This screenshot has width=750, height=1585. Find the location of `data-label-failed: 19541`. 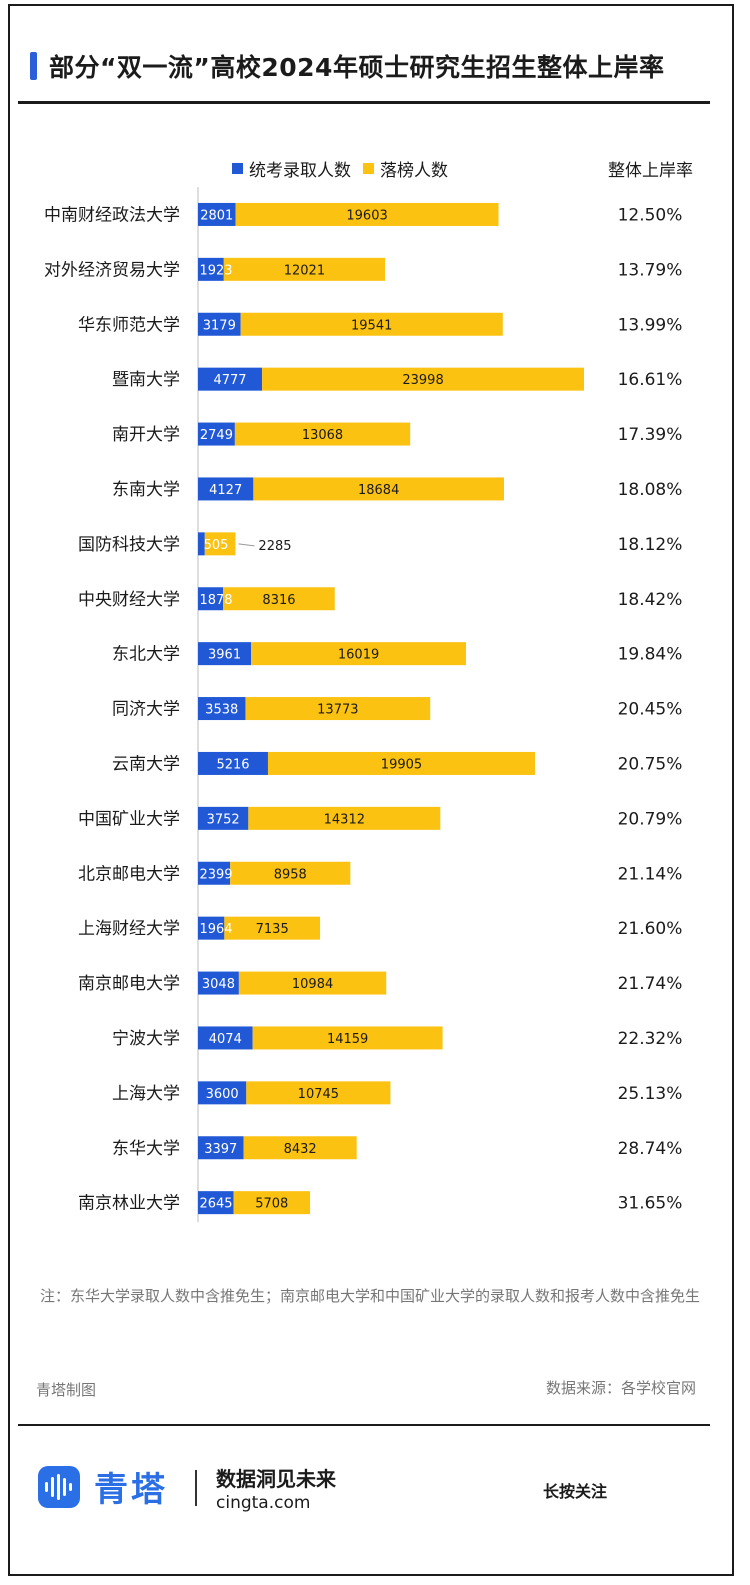

data-label-failed: 19541 is located at coordinates (371, 325).